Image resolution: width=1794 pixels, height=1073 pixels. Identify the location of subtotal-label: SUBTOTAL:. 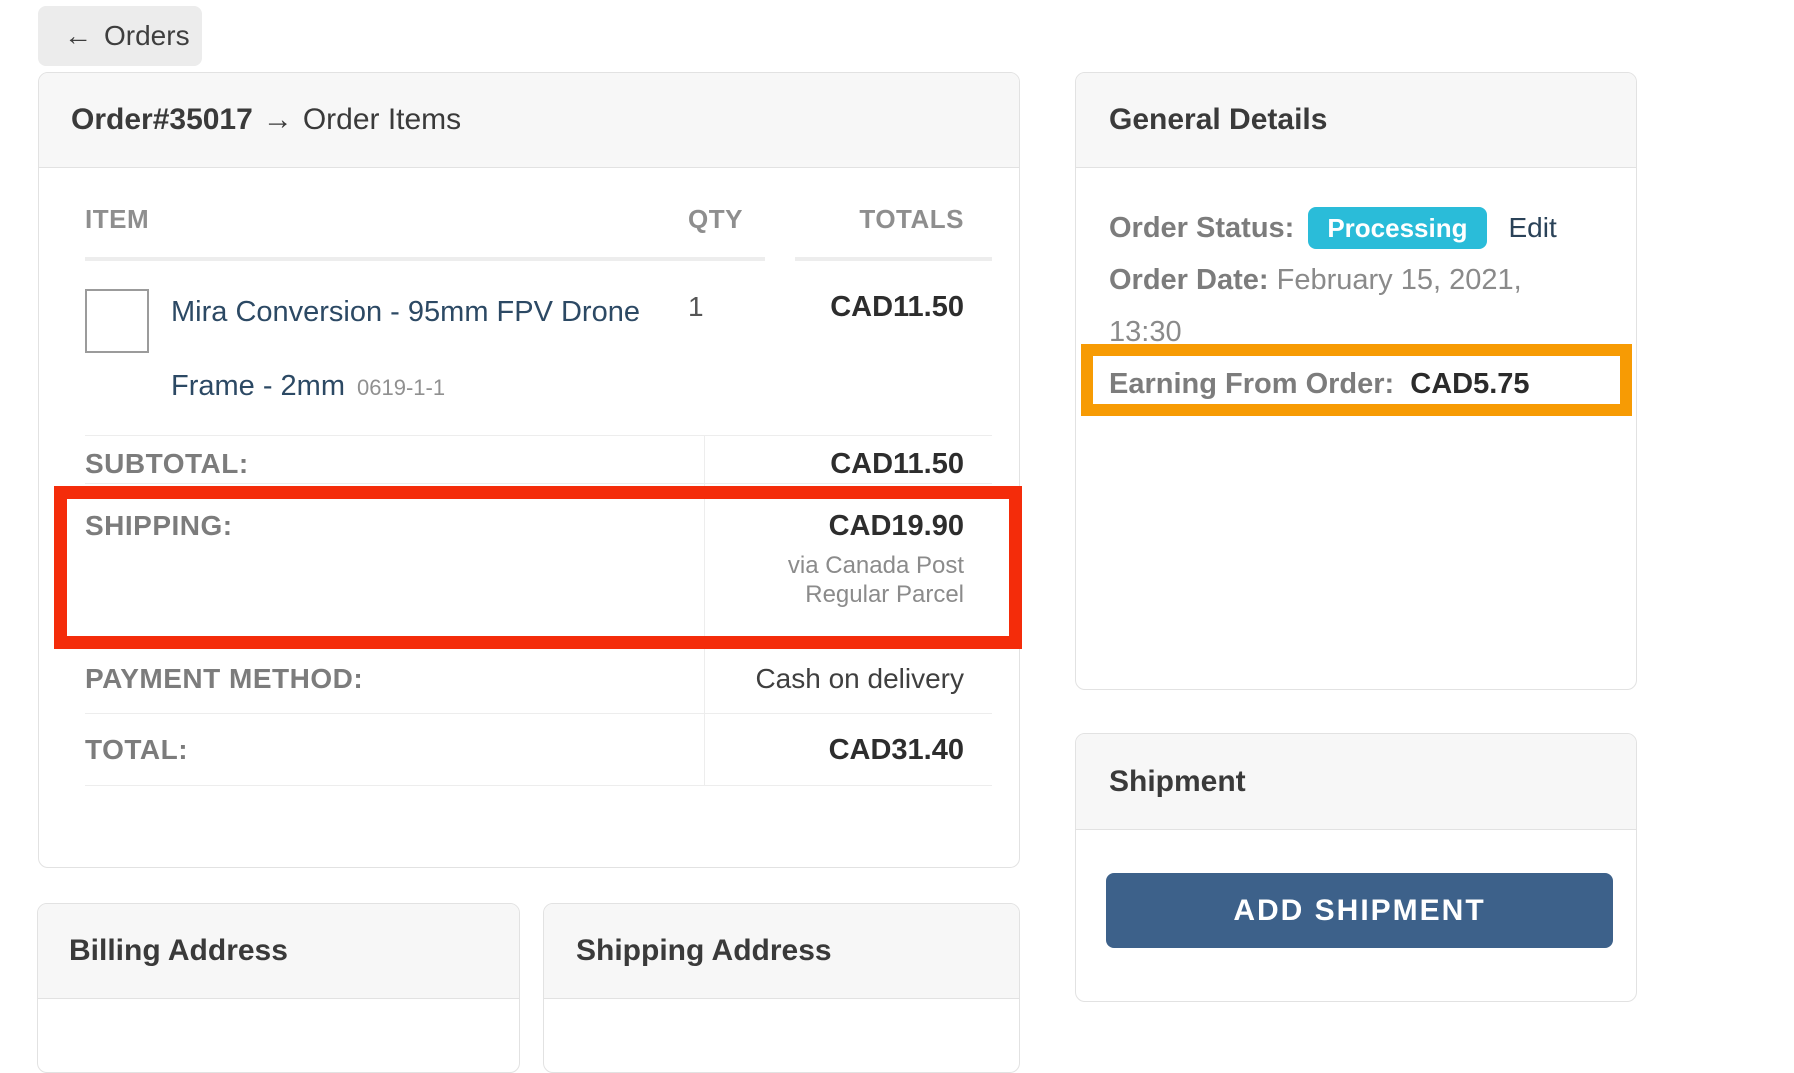
(167, 463).